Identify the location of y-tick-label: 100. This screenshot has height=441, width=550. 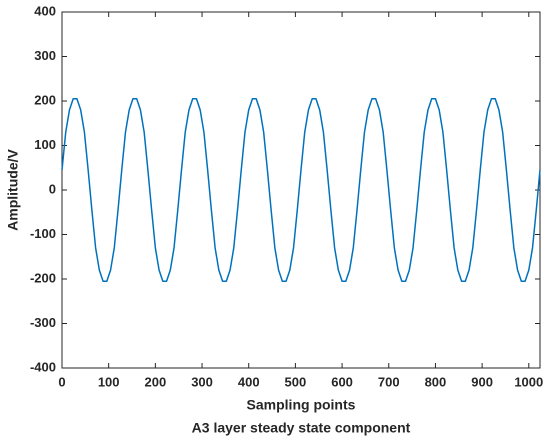
(45, 144).